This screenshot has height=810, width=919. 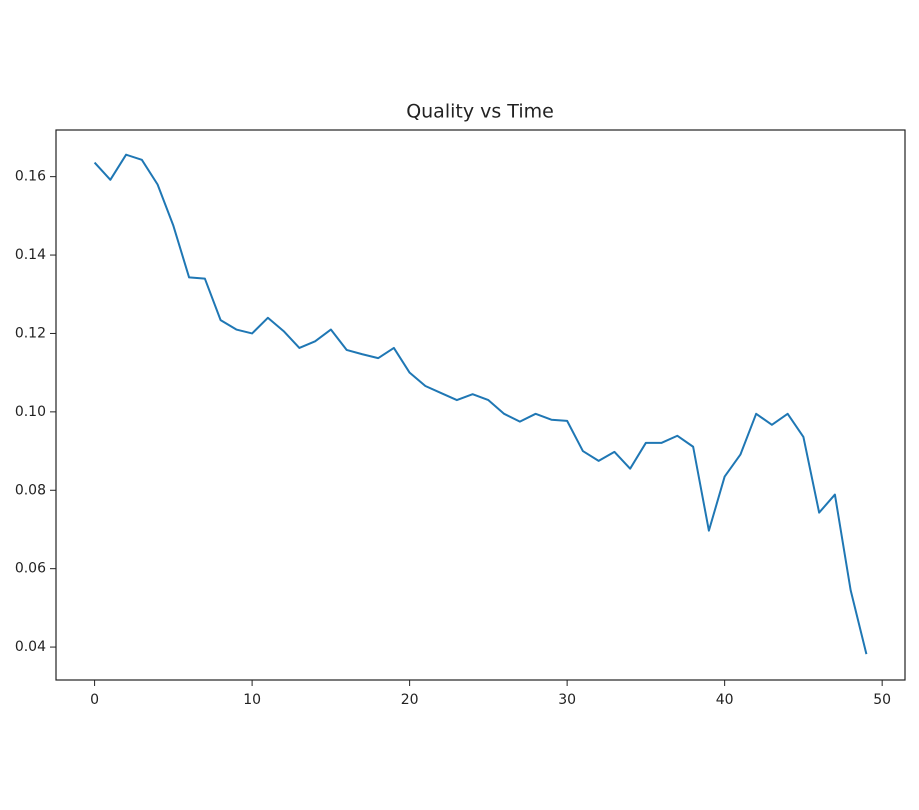 What do you see at coordinates (567, 700) in the screenshot?
I see `x-tick-label: 30` at bounding box center [567, 700].